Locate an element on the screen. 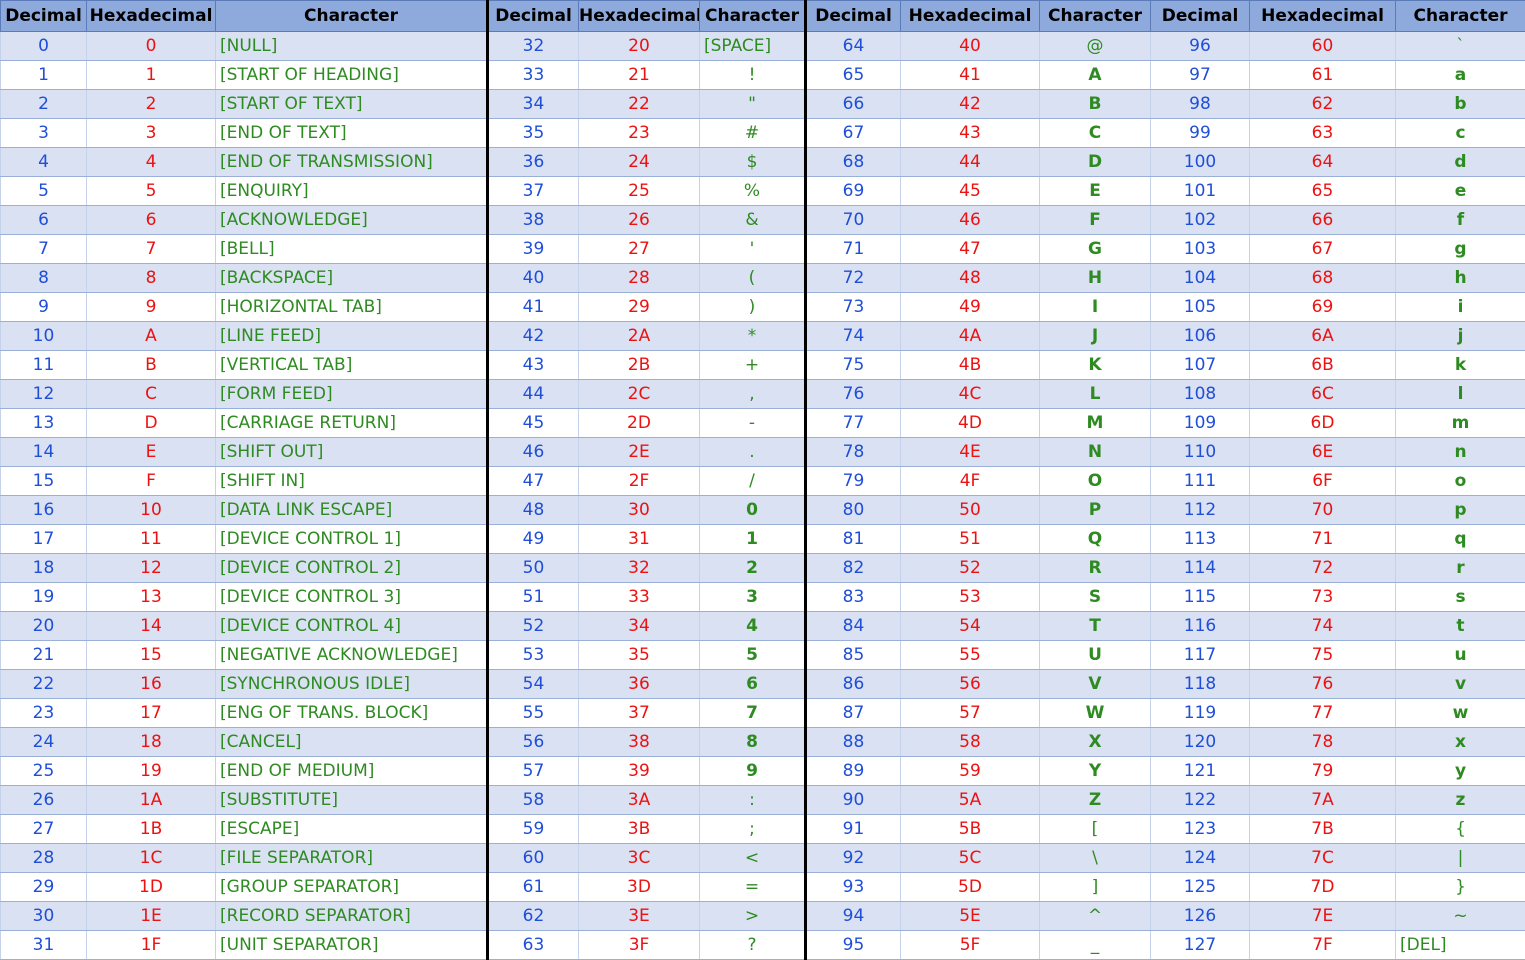  hexadecimal-cell: 75 is located at coordinates (1323, 655).